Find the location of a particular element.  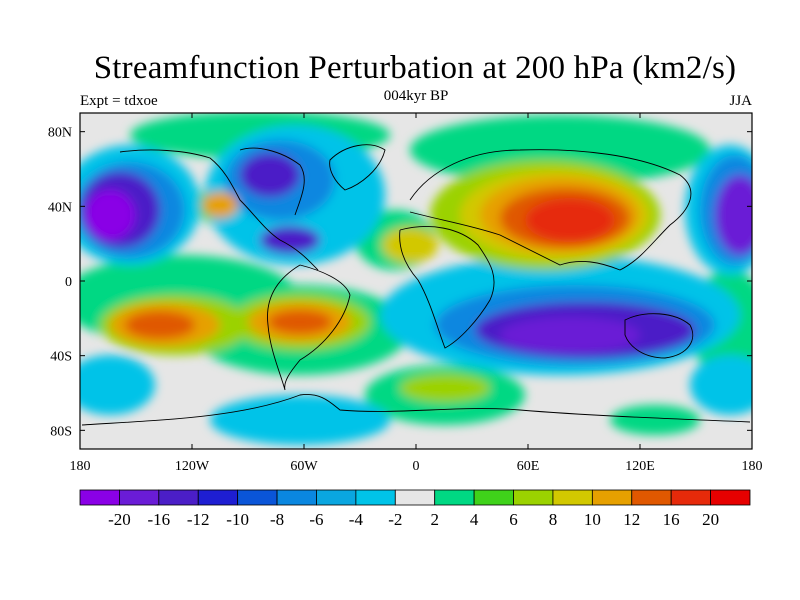

colorbar-label: -4 is located at coordinates (356, 519).